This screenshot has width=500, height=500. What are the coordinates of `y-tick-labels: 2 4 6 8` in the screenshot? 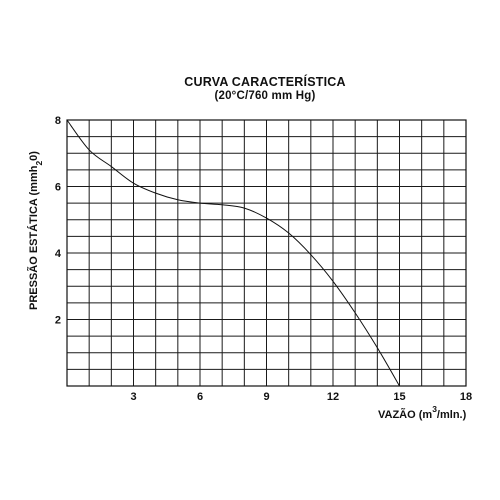 It's located at (58, 221).